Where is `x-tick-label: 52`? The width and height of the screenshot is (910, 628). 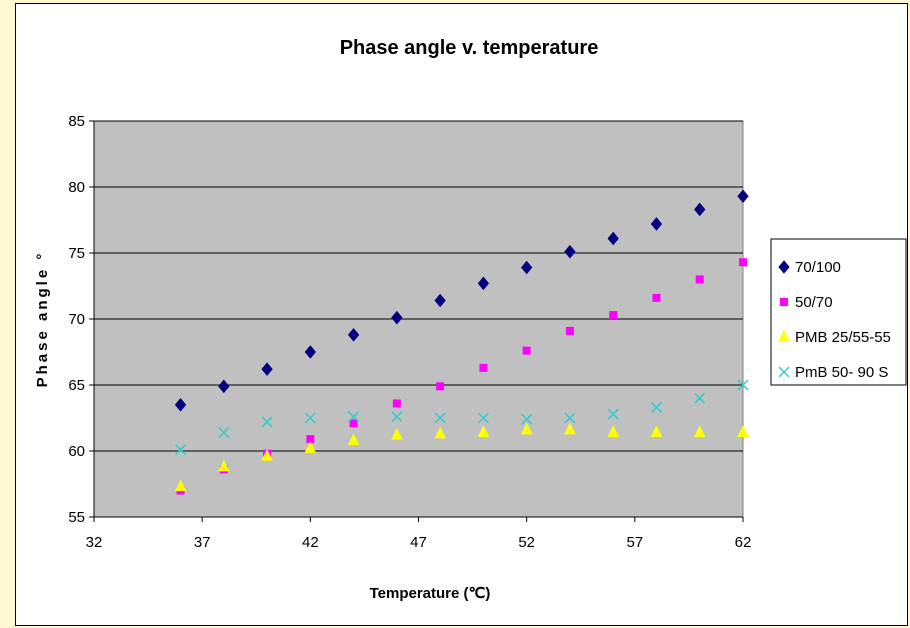 x-tick-label: 52 is located at coordinates (526, 542).